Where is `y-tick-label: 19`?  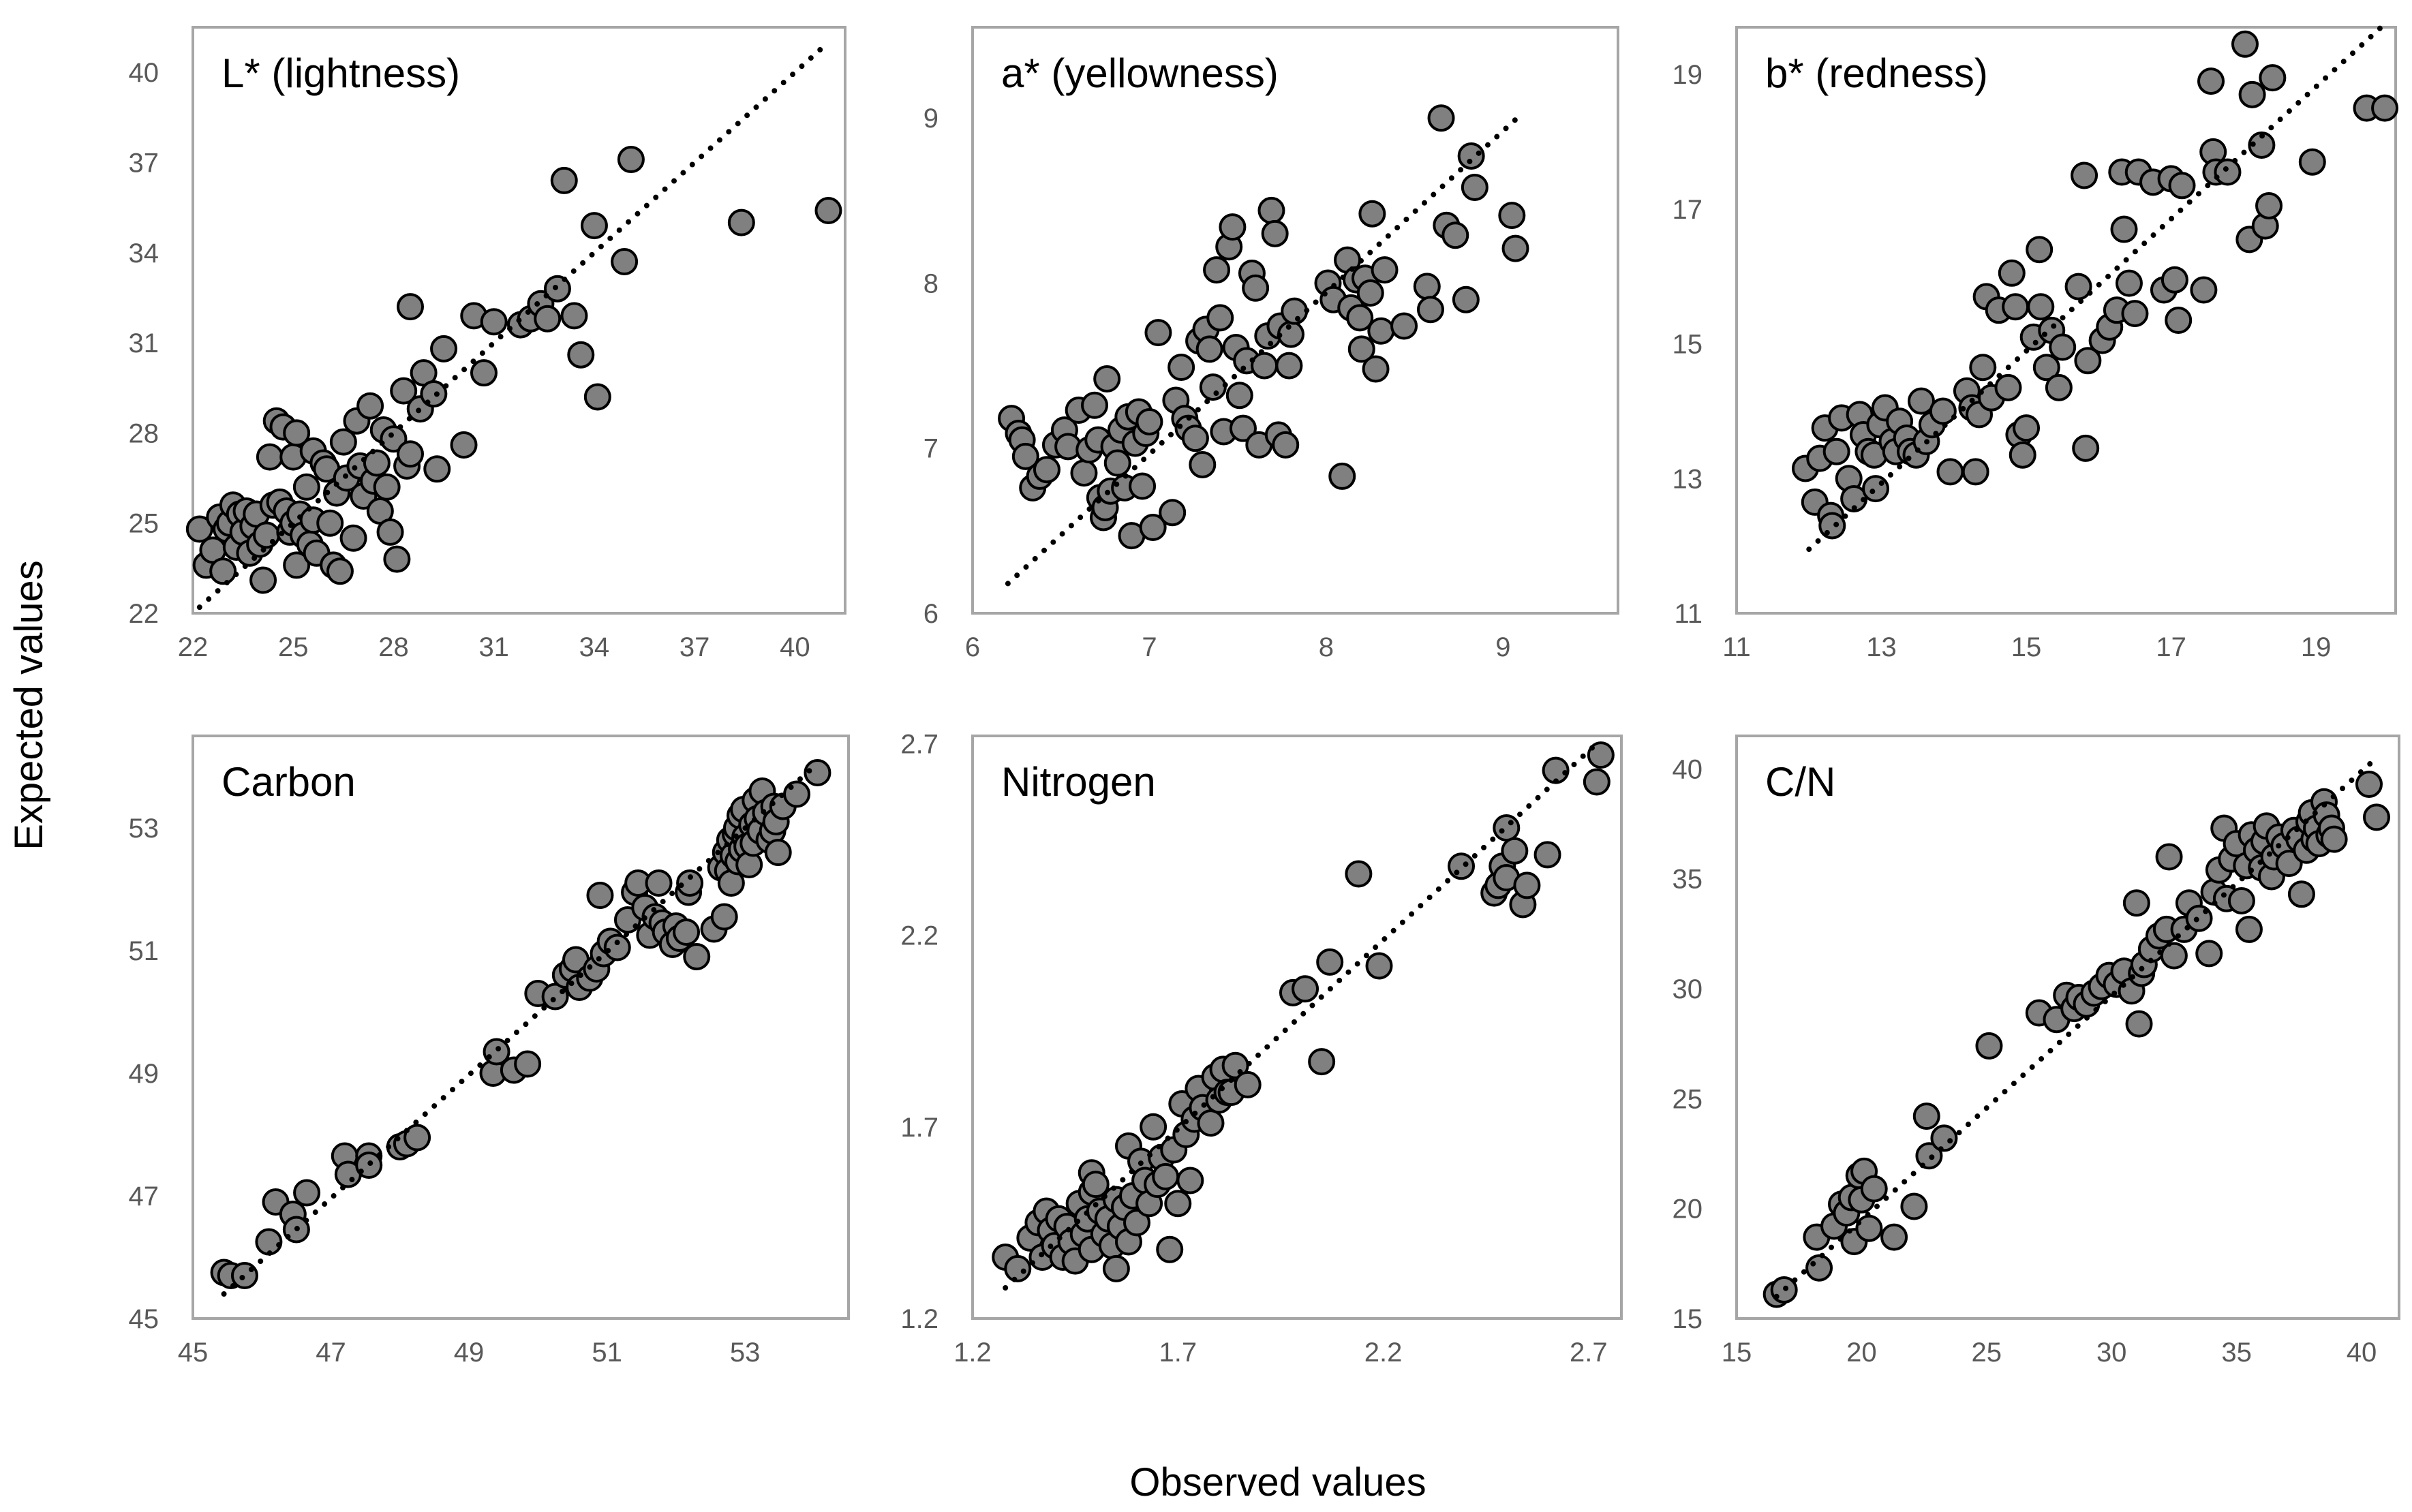
y-tick-label: 19 is located at coordinates (1688, 75).